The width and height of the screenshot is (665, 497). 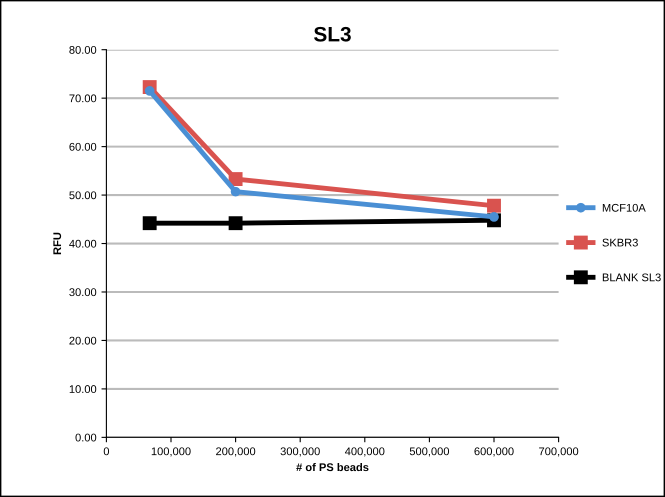 What do you see at coordinates (558, 452) in the screenshot?
I see `x-tick-label: 700,000` at bounding box center [558, 452].